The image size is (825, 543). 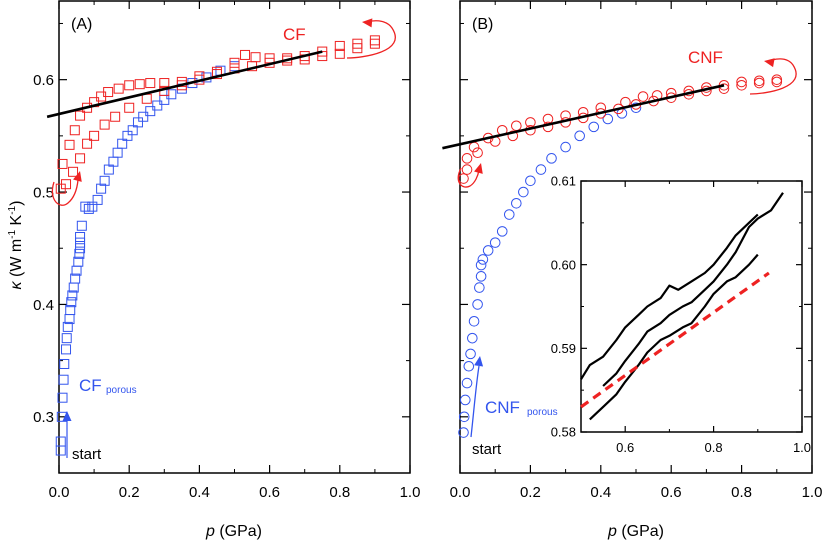 I want to click on start-arrow-path, so click(x=475, y=401).